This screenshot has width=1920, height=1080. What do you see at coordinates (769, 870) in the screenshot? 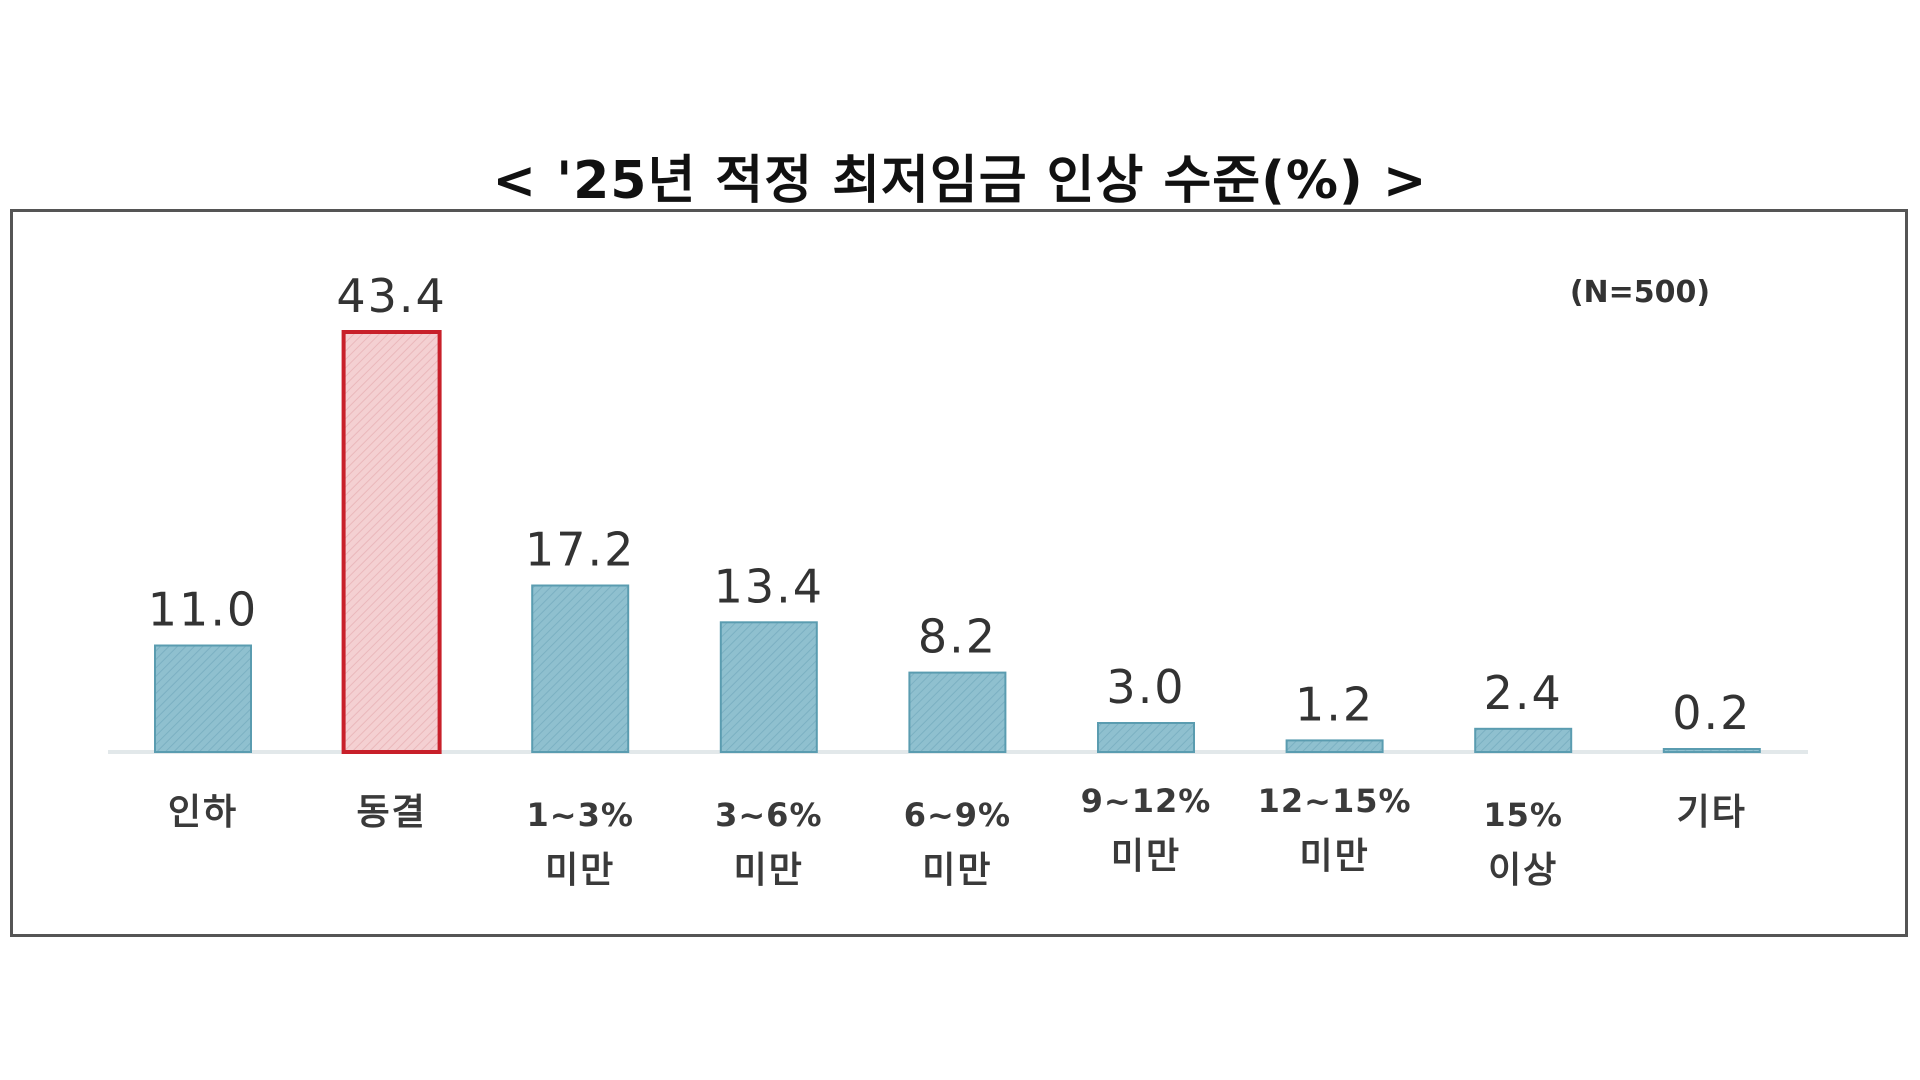
I see `category-label-4-line-2: 미만` at bounding box center [769, 870].